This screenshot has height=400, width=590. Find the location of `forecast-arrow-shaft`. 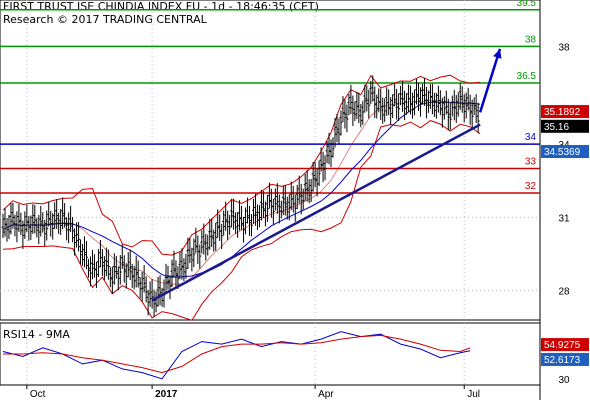

forecast-arrow-shaft is located at coordinates (490, 80).